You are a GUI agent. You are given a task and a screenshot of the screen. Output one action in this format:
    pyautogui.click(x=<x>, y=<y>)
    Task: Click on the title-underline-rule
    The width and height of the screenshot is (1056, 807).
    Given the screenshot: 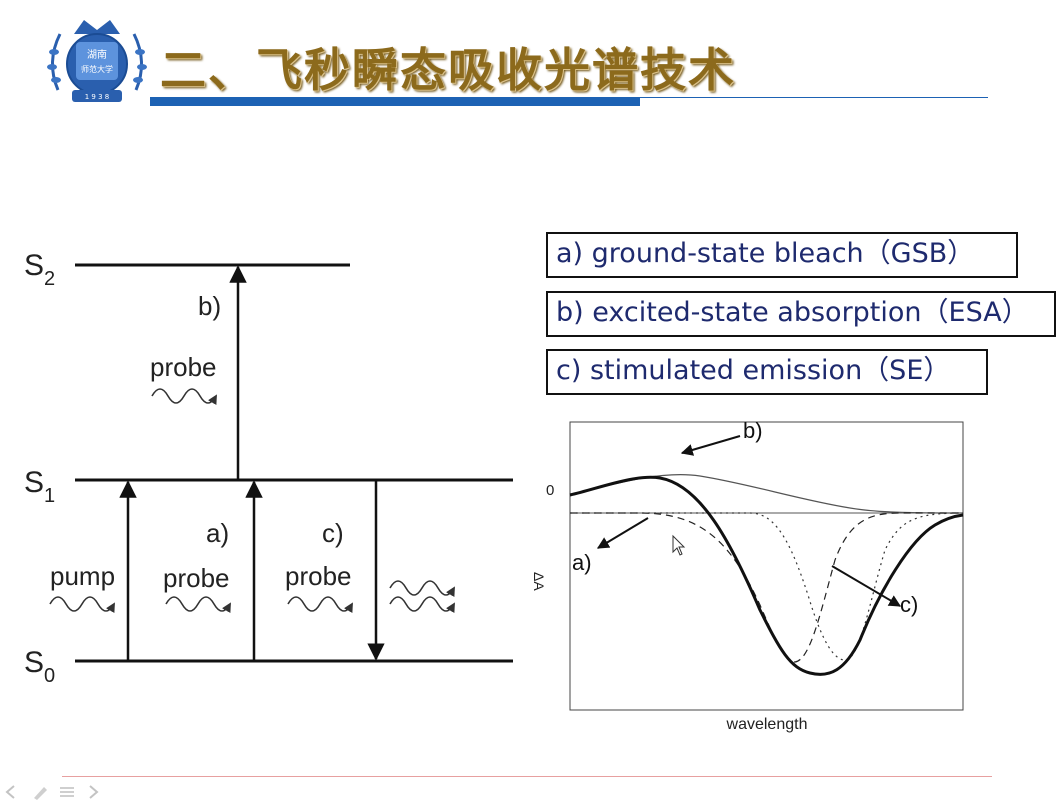 What is the action you would take?
    pyautogui.click(x=569, y=97)
    